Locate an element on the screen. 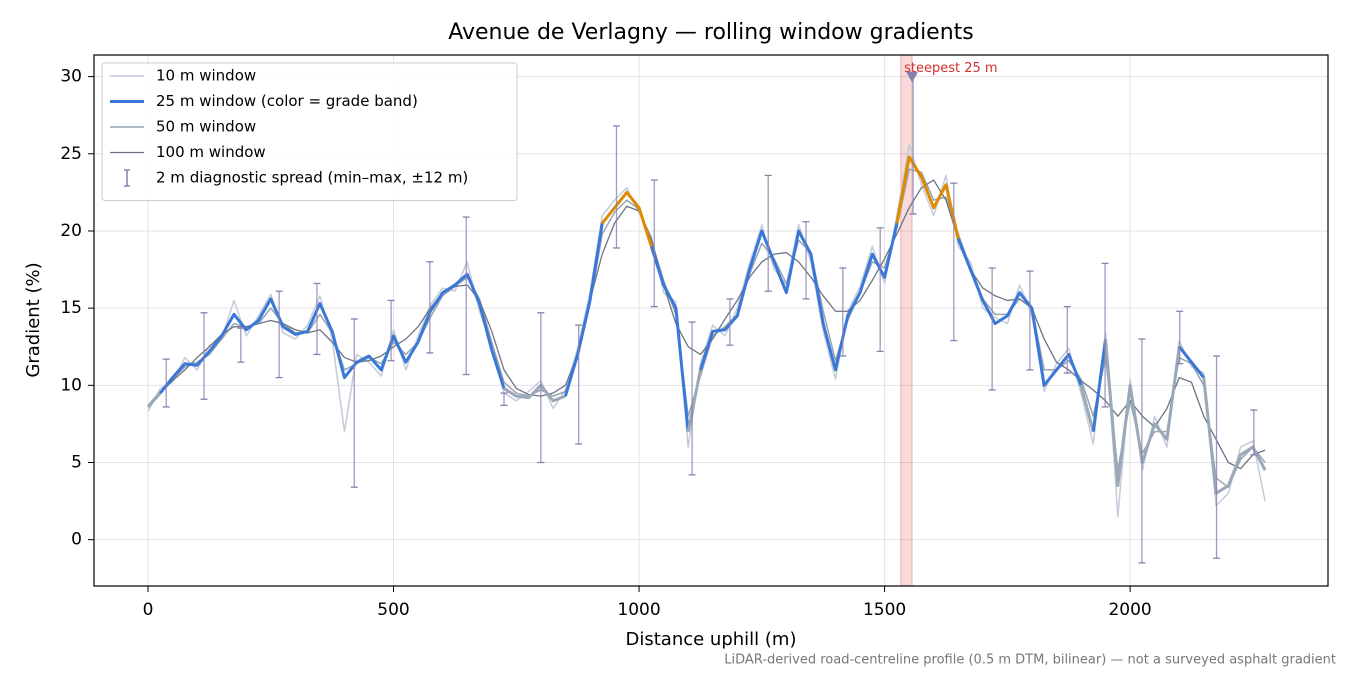  legend-label: 10 m window is located at coordinates (206, 76).